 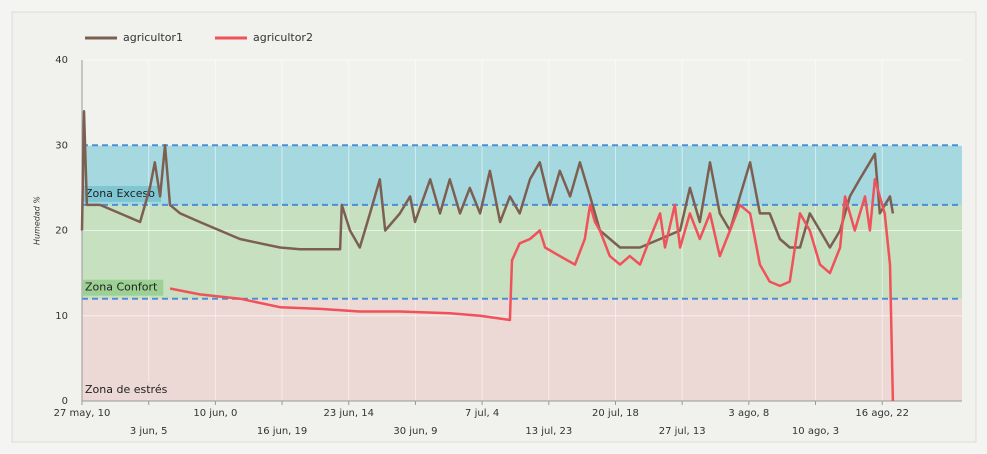 What do you see at coordinates (65, 401) in the screenshot?
I see `y-tick-label: 0` at bounding box center [65, 401].